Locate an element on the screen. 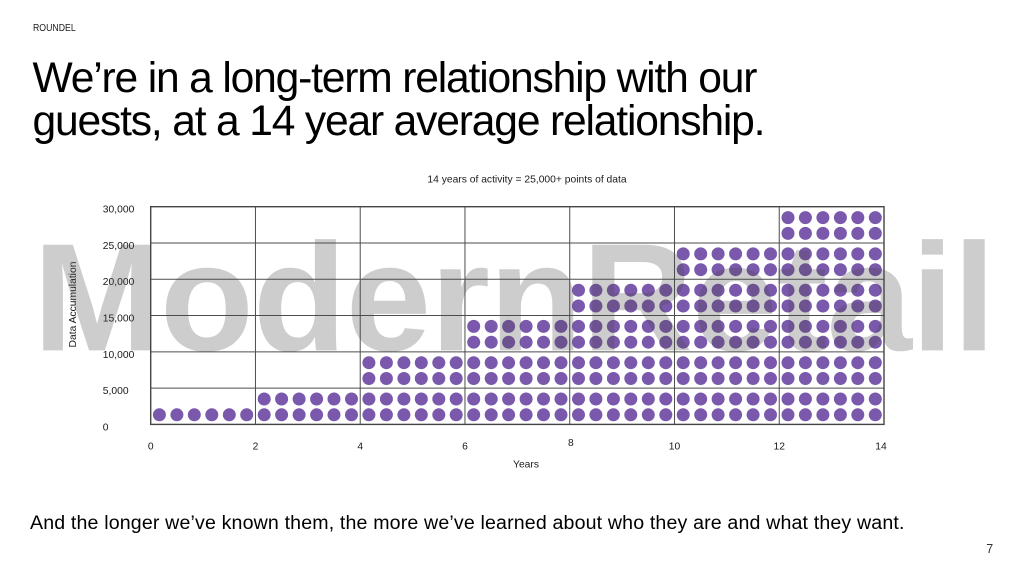  svg-text: 5,000 is located at coordinates (116, 391).